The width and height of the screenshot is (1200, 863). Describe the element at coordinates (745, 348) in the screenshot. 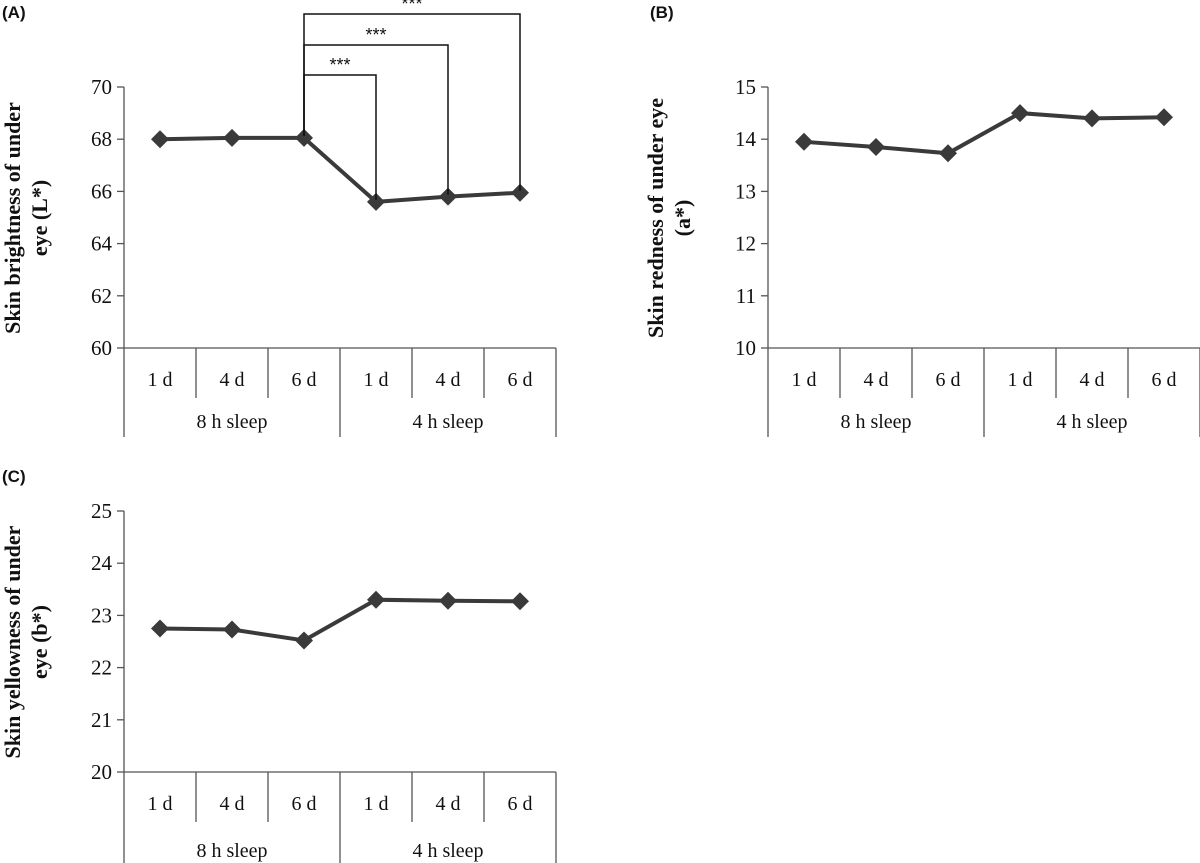

I see `y-tick-label: 10` at that location.